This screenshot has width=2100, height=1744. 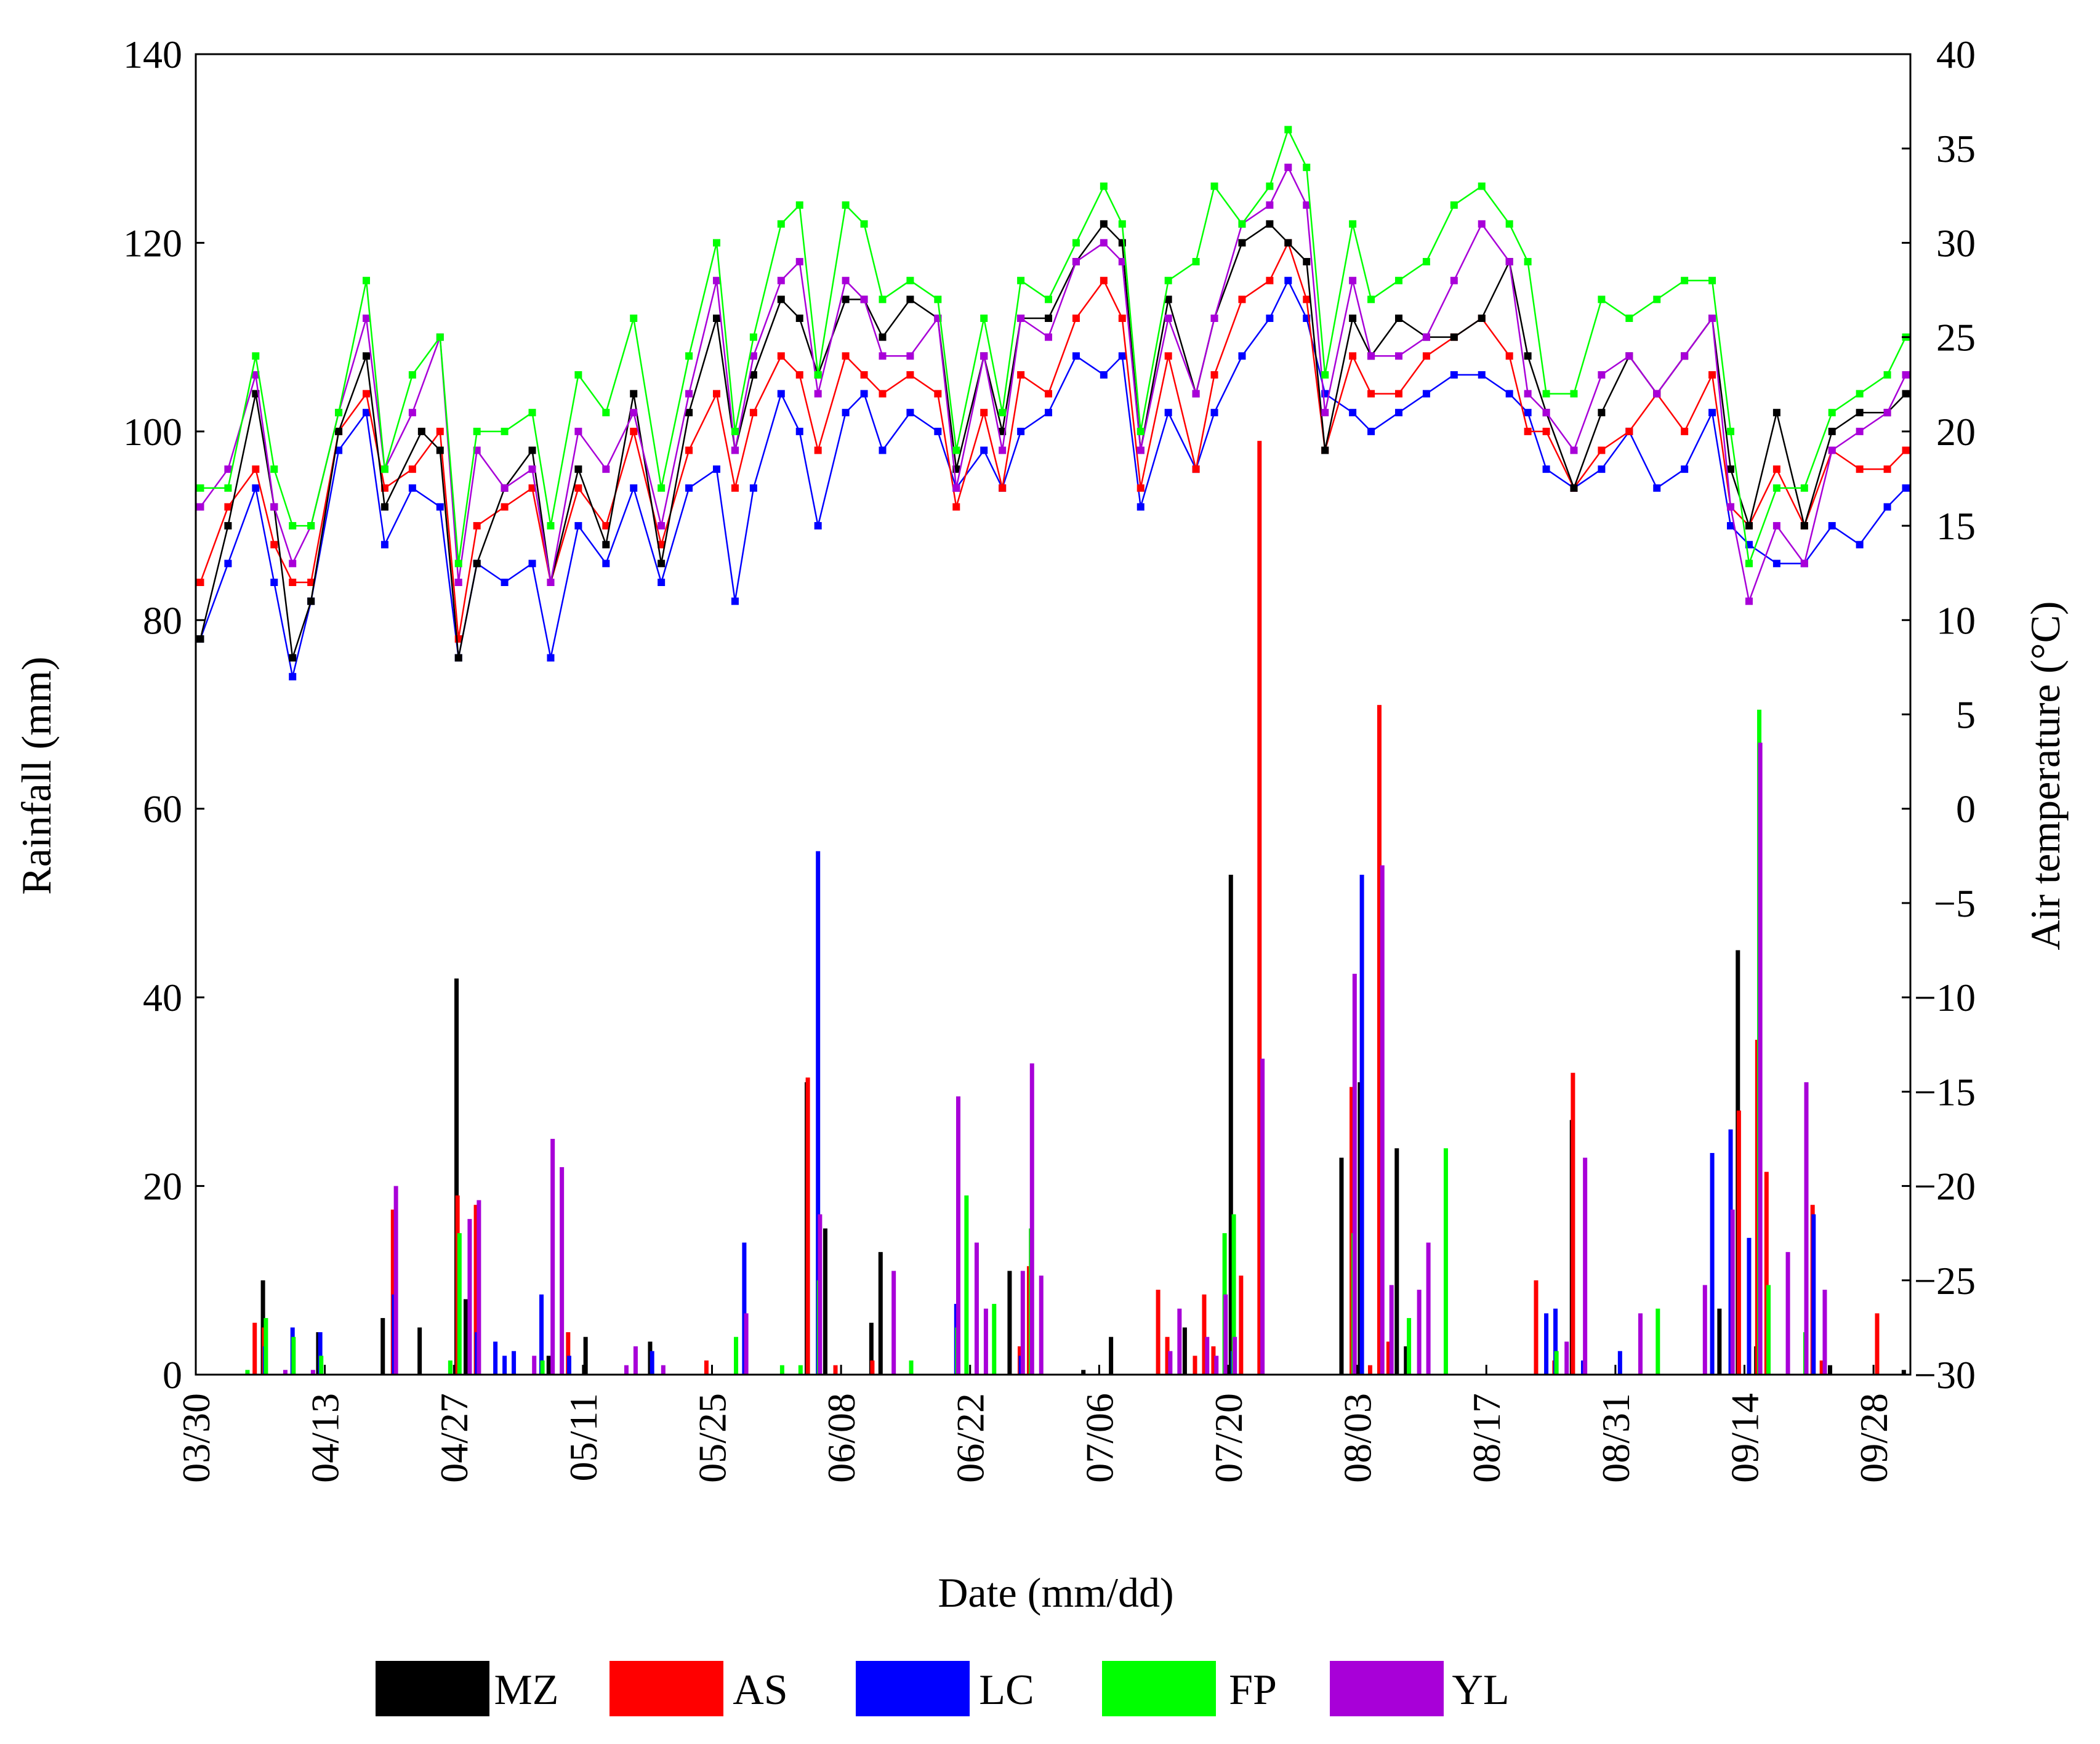 I want to click on y-right-tick-label: −15, so click(x=1945, y=1092).